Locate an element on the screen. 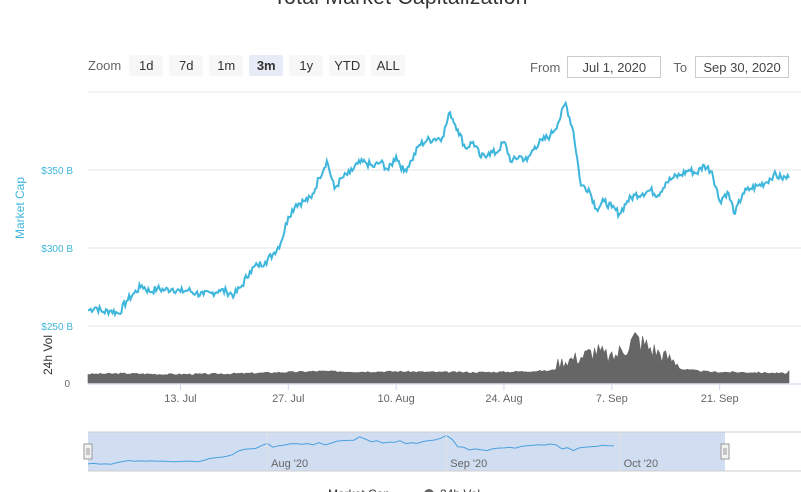  zoom-3m-button: 3m is located at coordinates (266, 65).